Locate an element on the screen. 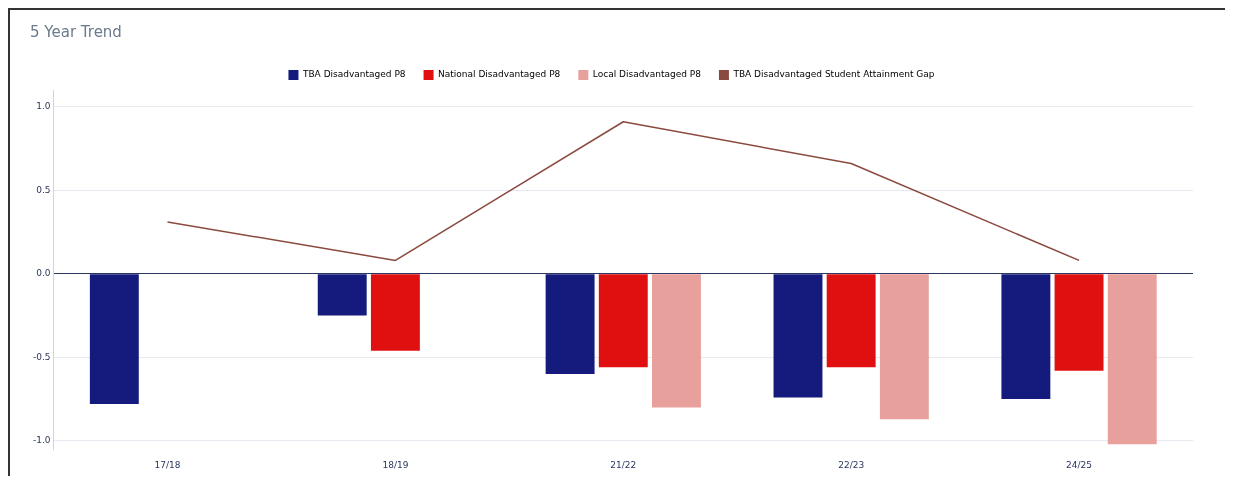  y-tick-label: 1.0 is located at coordinates (43, 106).